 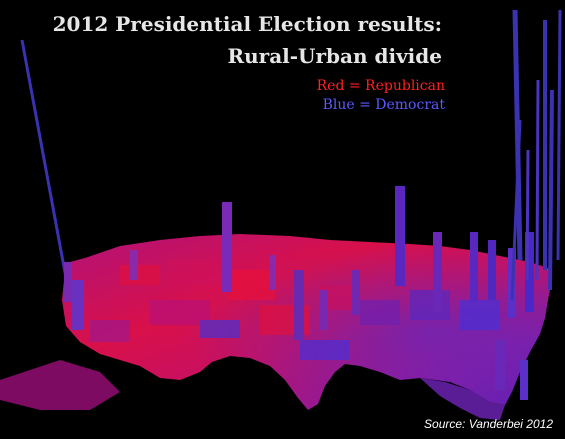 What do you see at coordinates (462, 399) in the screenshot?
I see `florida-region` at bounding box center [462, 399].